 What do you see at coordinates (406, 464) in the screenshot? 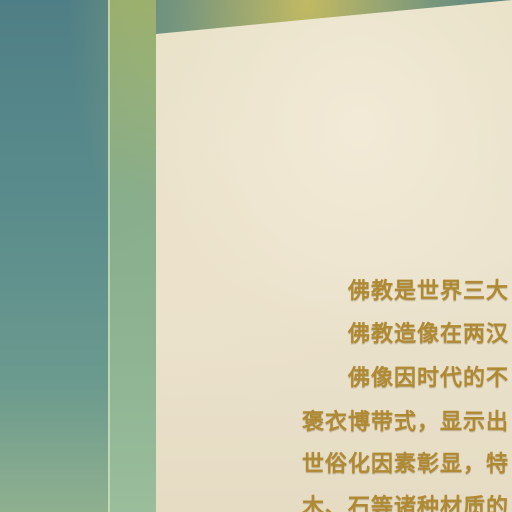
I see `panel-text-line: 世俗化因素彰显，特` at bounding box center [406, 464].